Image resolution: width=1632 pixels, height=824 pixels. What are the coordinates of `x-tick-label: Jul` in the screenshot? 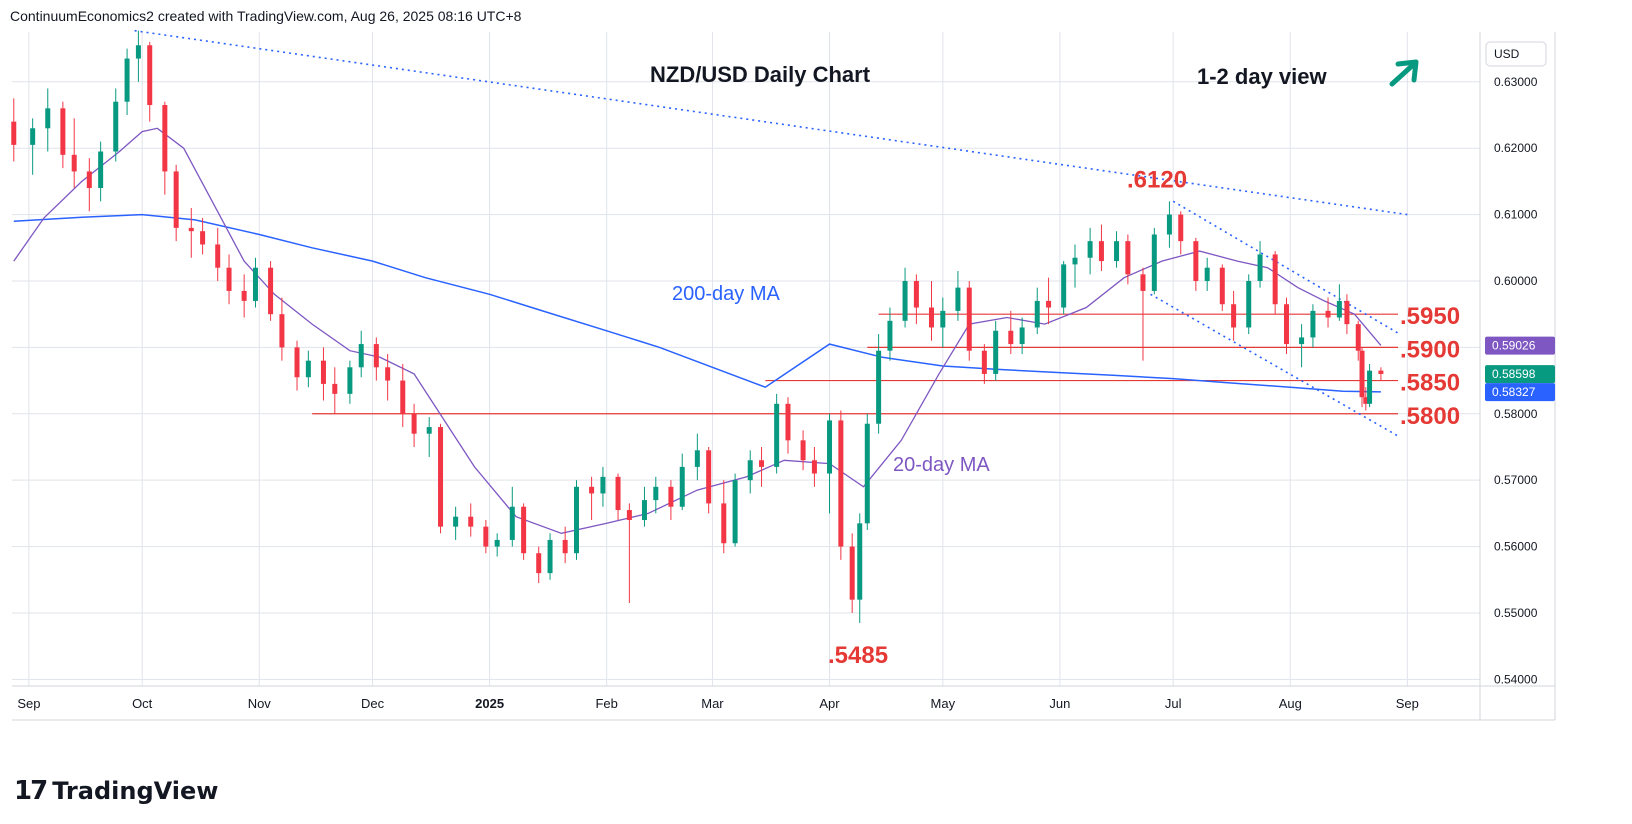 It's located at (1173, 703).